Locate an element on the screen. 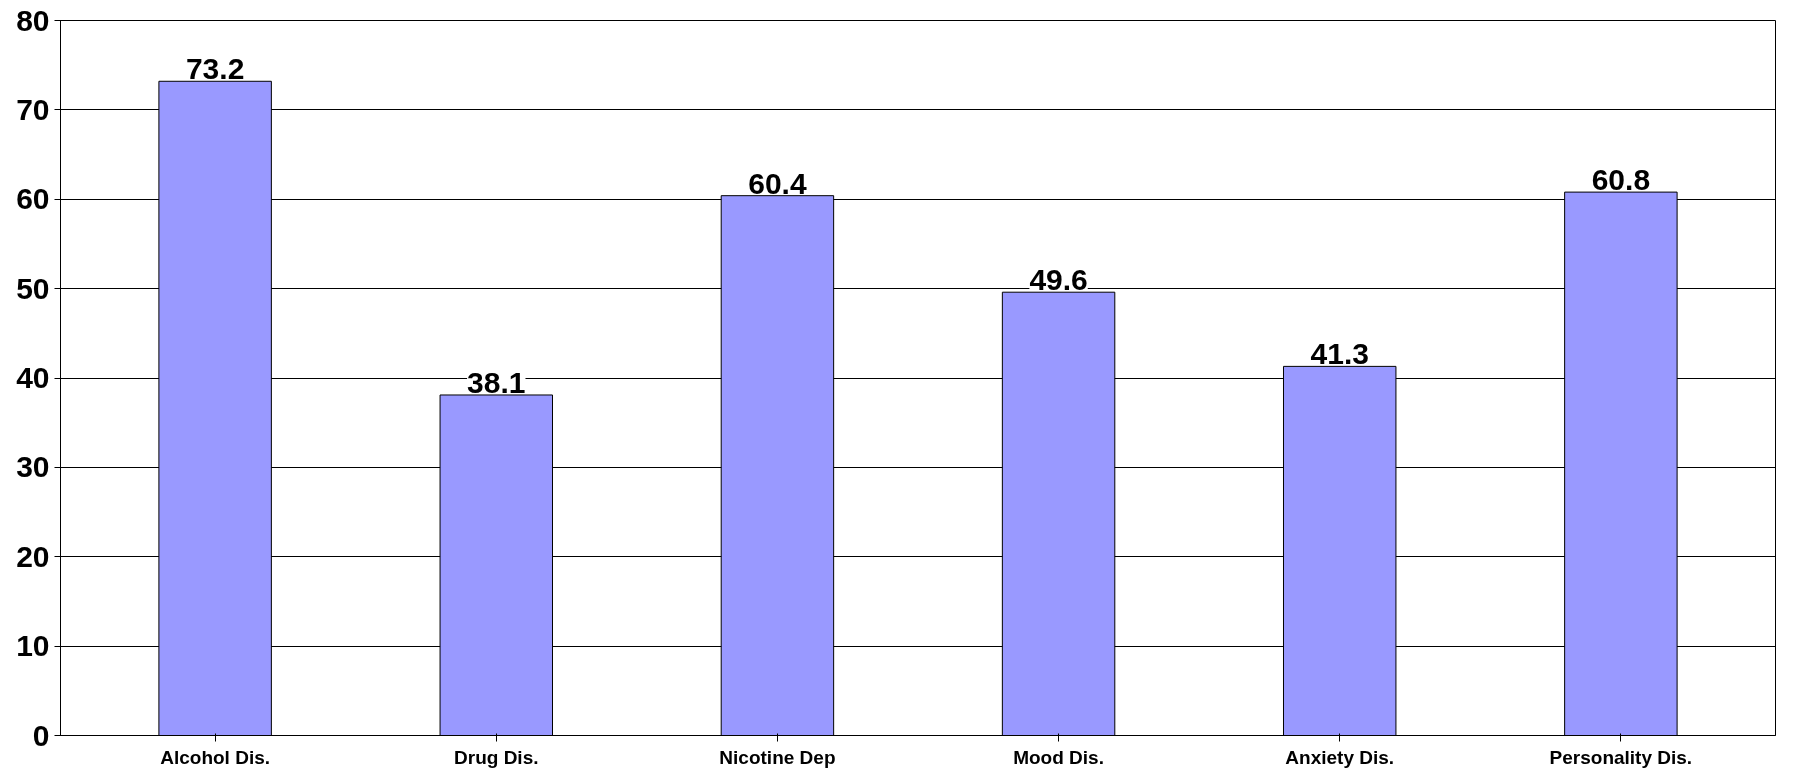 The image size is (1795, 782). data-label: 60.8 is located at coordinates (1621, 180).